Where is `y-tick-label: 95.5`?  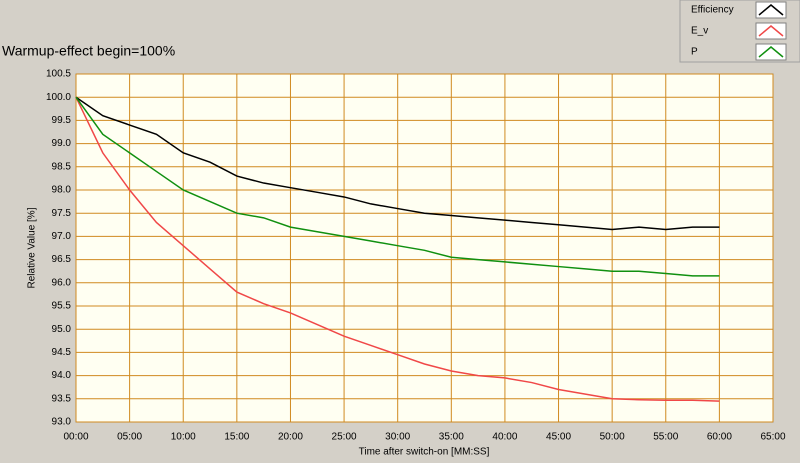
y-tick-label: 95.5 is located at coordinates (62, 306).